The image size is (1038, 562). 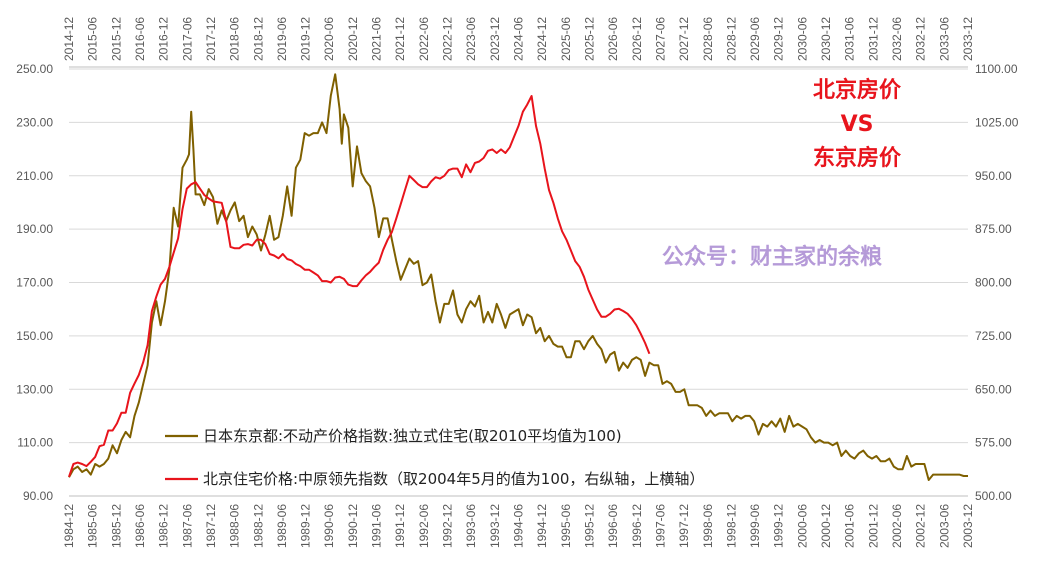 I want to click on bottom-tick-label: 1992-12, so click(x=448, y=526).